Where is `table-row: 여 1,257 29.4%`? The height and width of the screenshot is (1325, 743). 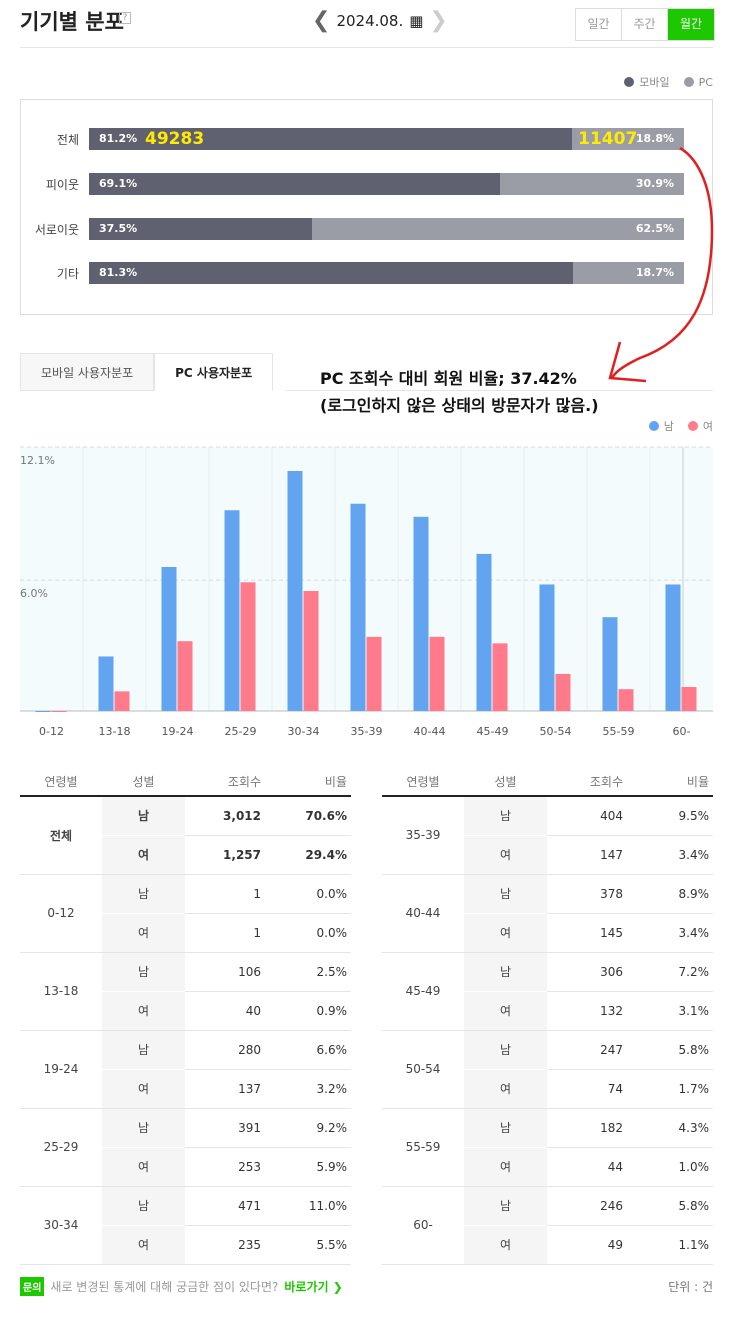 table-row: 여 1,257 29.4% is located at coordinates (185, 855).